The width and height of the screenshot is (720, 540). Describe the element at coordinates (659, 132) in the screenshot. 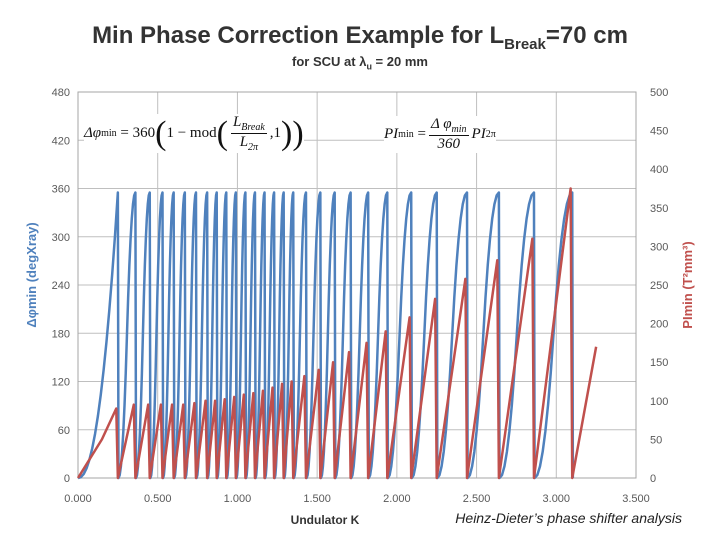

I see `y-right-tick-label: 450` at that location.